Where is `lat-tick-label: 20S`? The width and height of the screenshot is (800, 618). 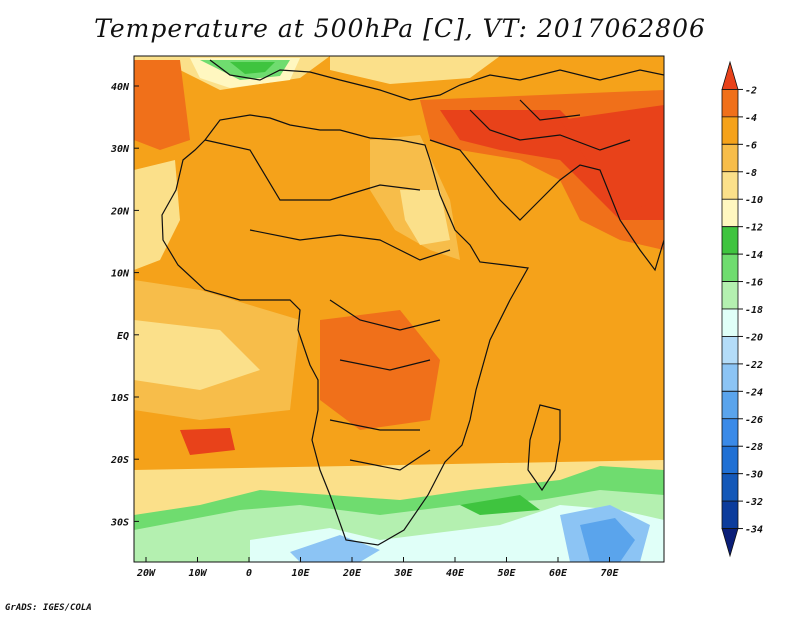 lat-tick-label: 20S is located at coordinates (119, 460).